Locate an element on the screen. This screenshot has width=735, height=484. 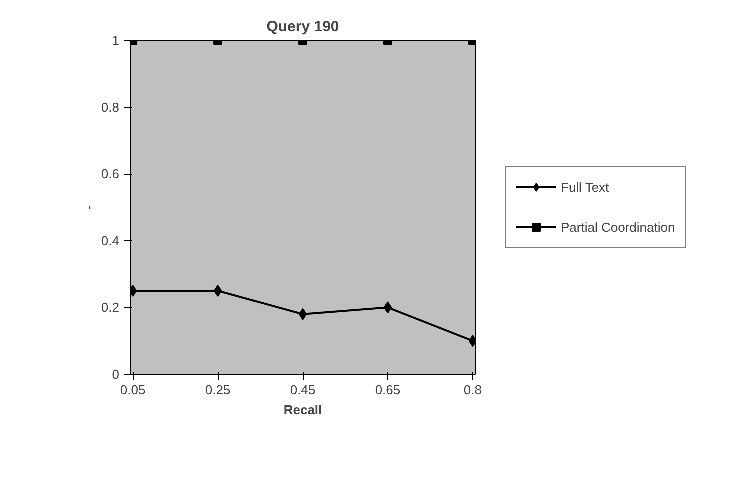
y-tick-label: 0.4 is located at coordinates (110, 240).